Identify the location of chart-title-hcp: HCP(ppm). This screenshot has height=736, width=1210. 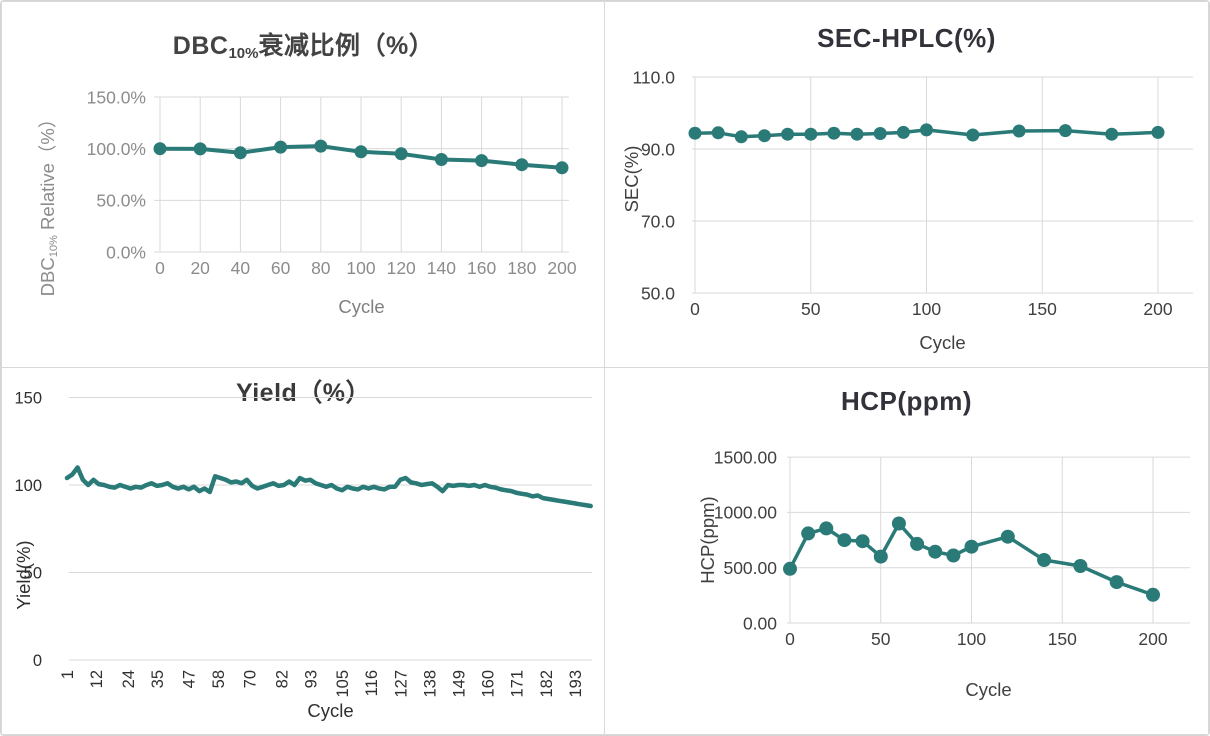
(906, 401).